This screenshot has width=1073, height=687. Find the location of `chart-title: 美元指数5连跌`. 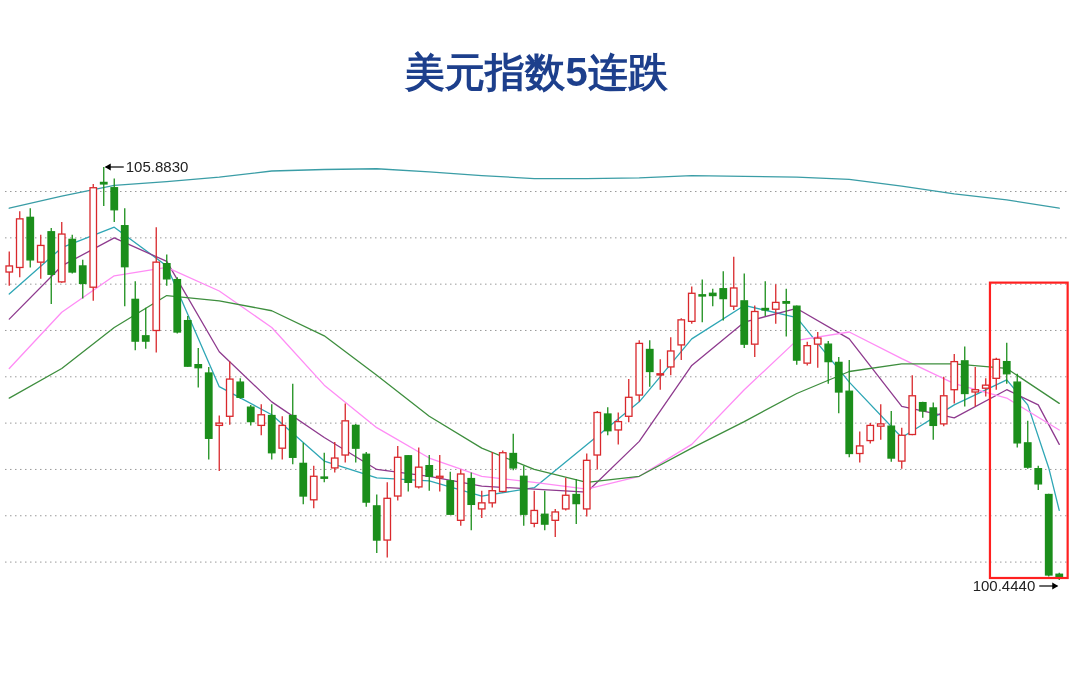

chart-title: 美元指数5连跌 is located at coordinates (536, 72).